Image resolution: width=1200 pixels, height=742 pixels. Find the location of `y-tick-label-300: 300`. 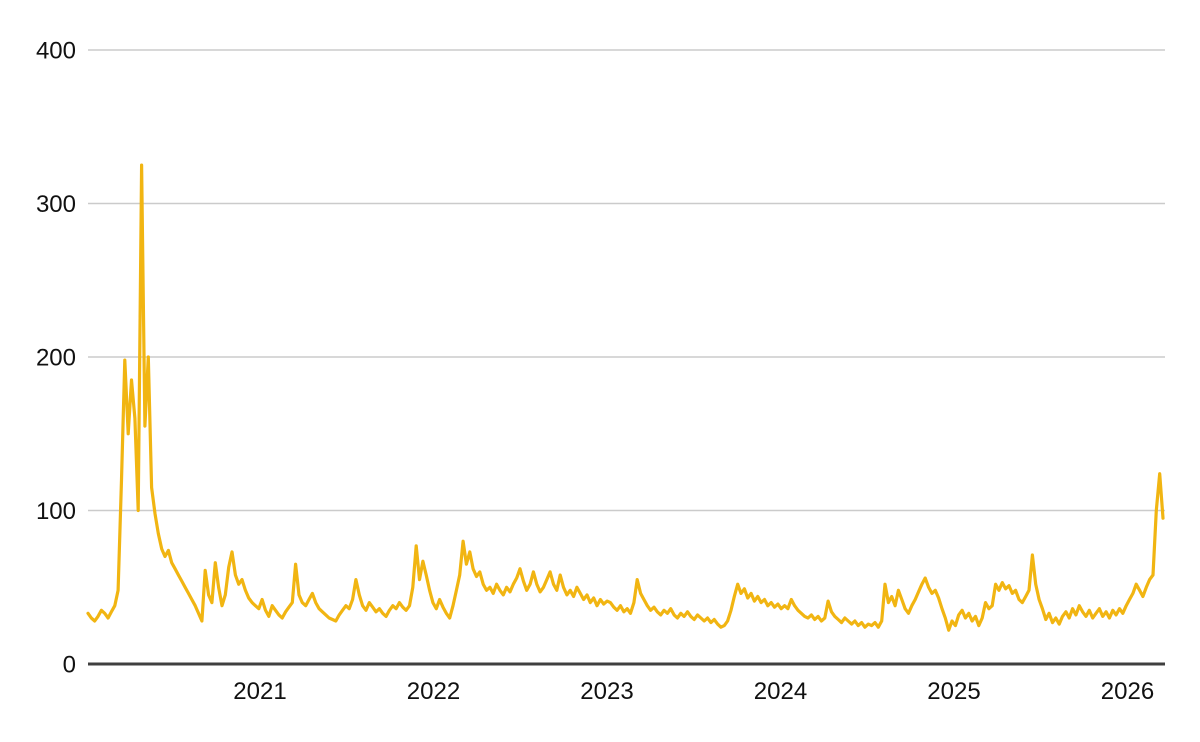

y-tick-label-300: 300 is located at coordinates (56, 204).